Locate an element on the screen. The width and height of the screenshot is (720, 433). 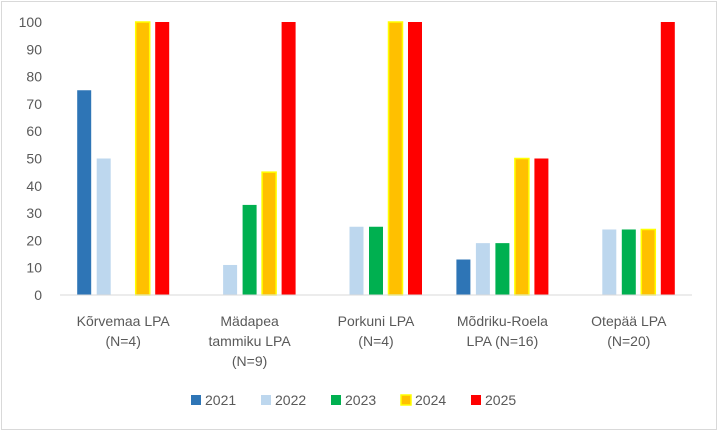
legend-swatch-2021 is located at coordinates (196, 400).